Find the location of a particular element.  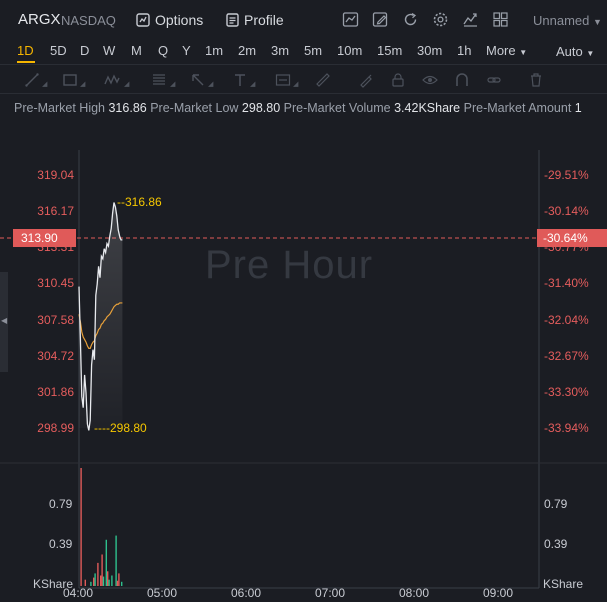

more-label: More is located at coordinates (501, 50).